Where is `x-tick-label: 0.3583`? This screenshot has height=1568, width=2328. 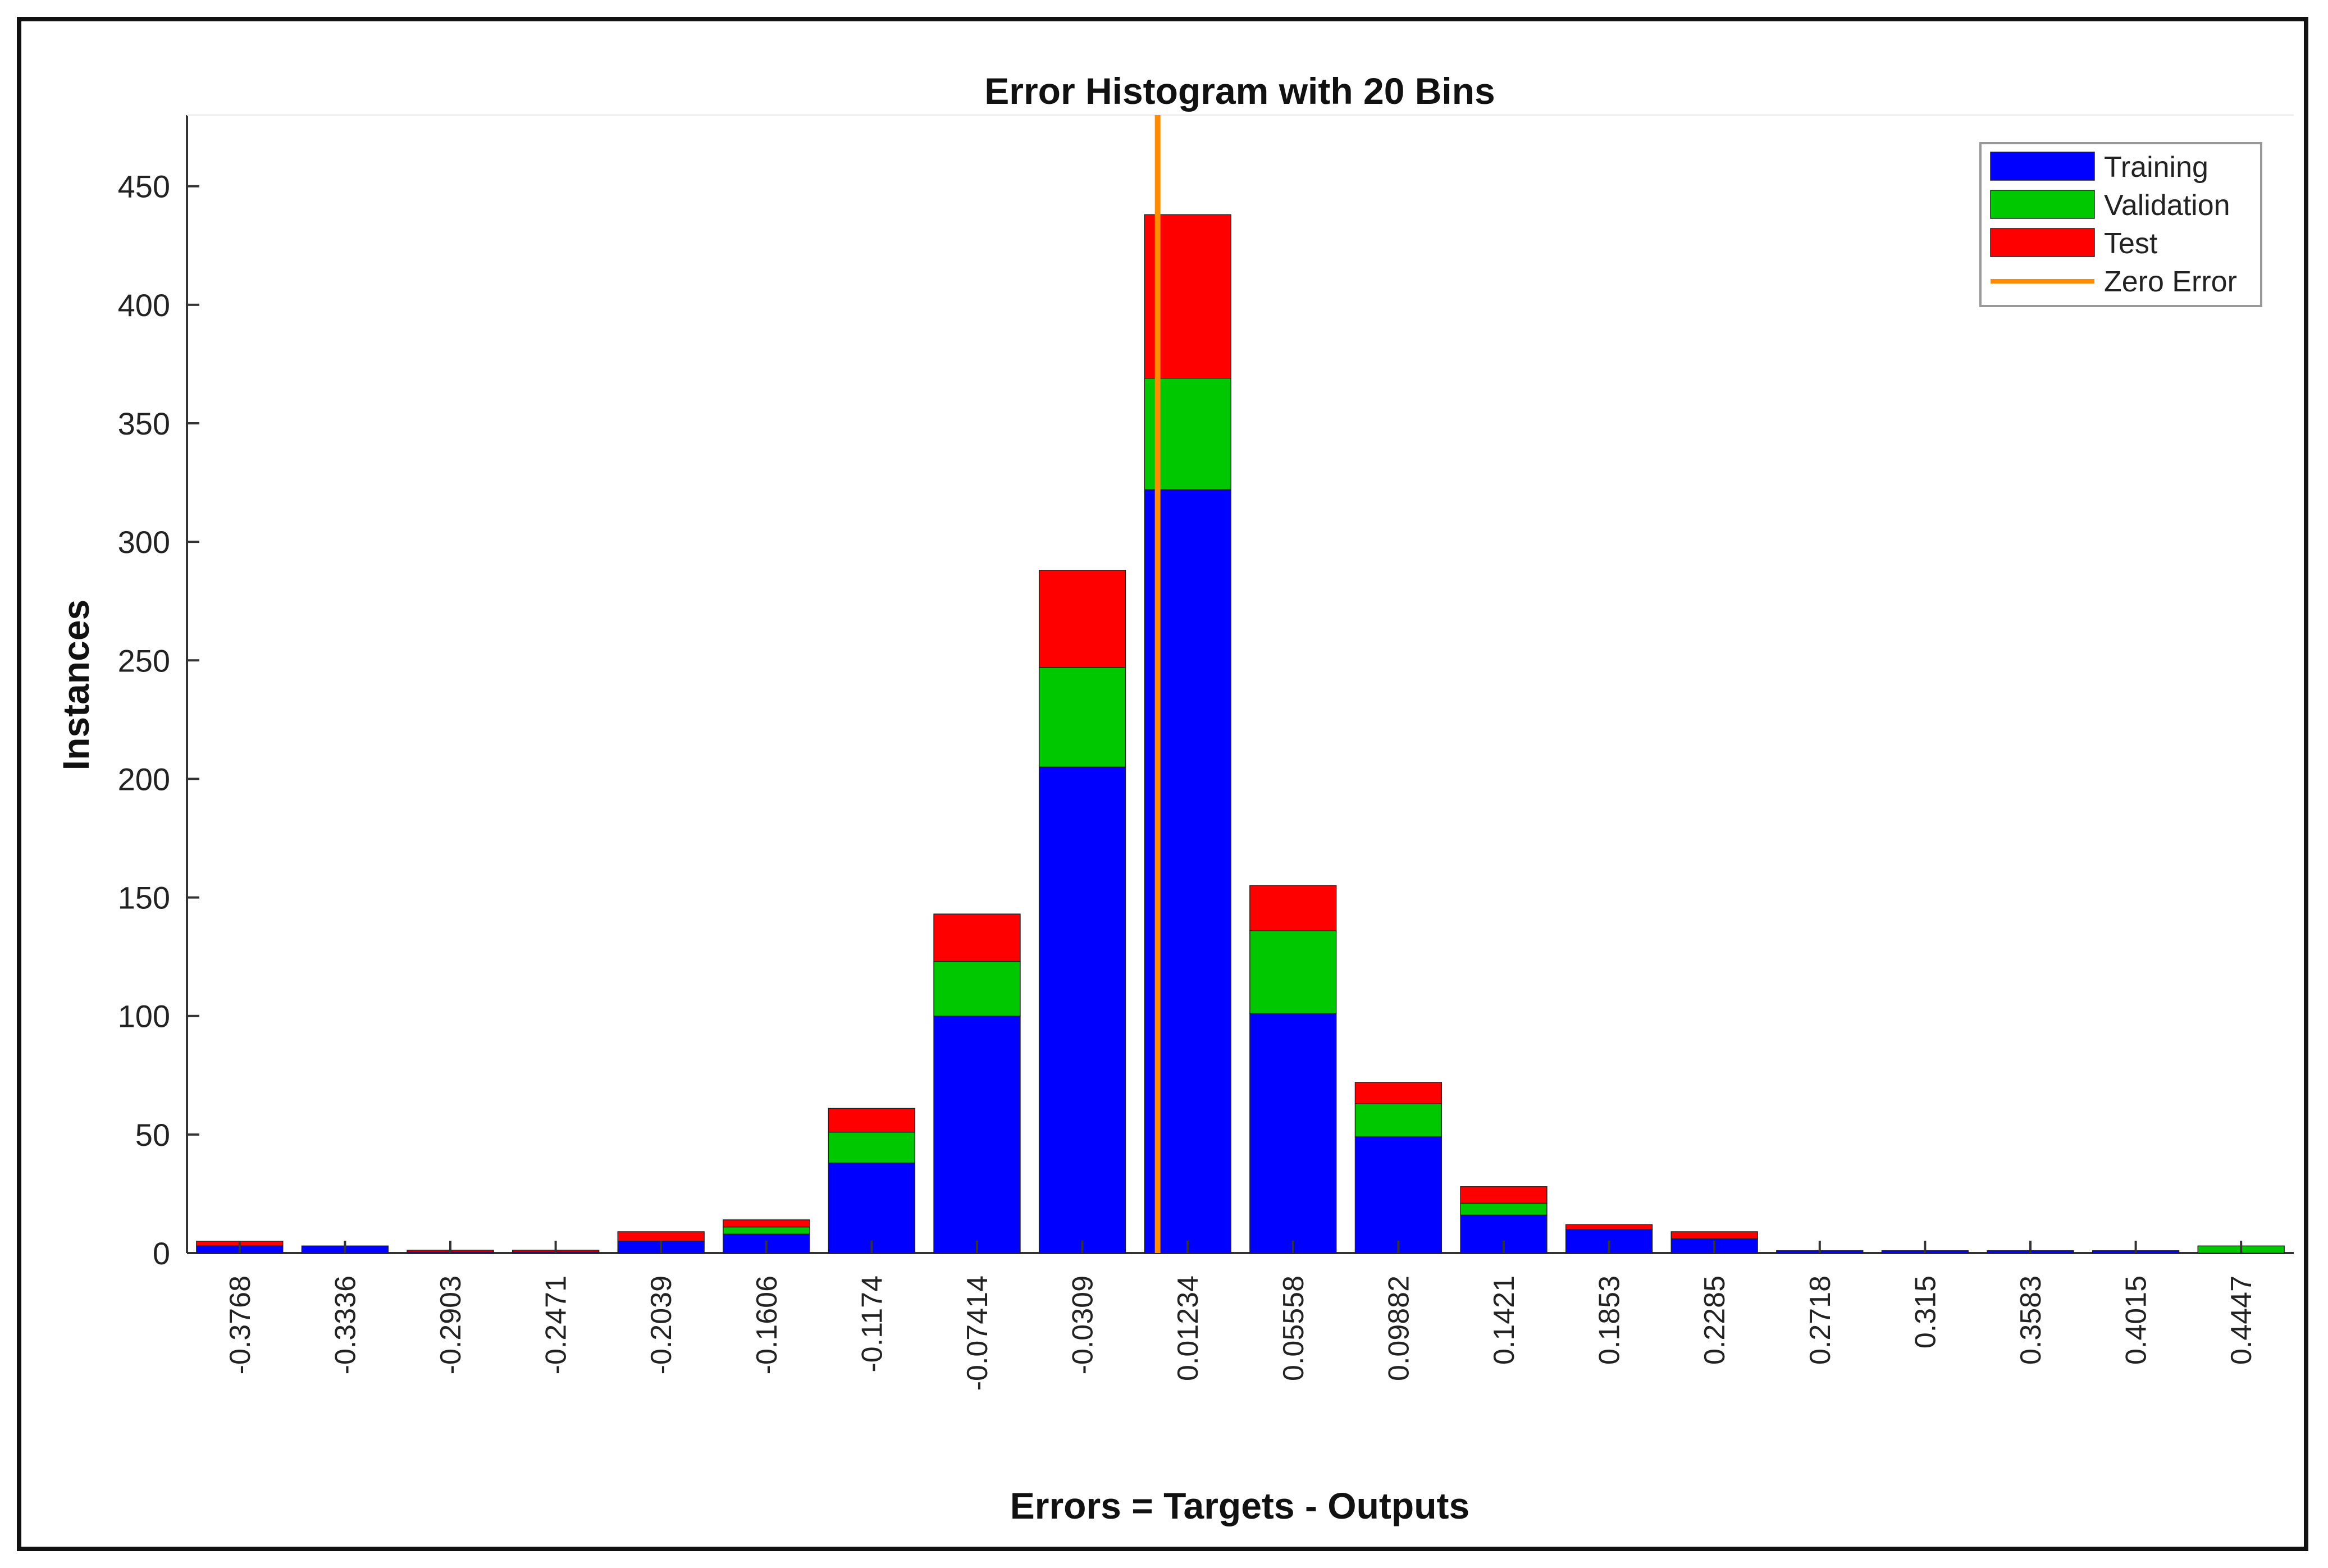 x-tick-label: 0.3583 is located at coordinates (2031, 1320).